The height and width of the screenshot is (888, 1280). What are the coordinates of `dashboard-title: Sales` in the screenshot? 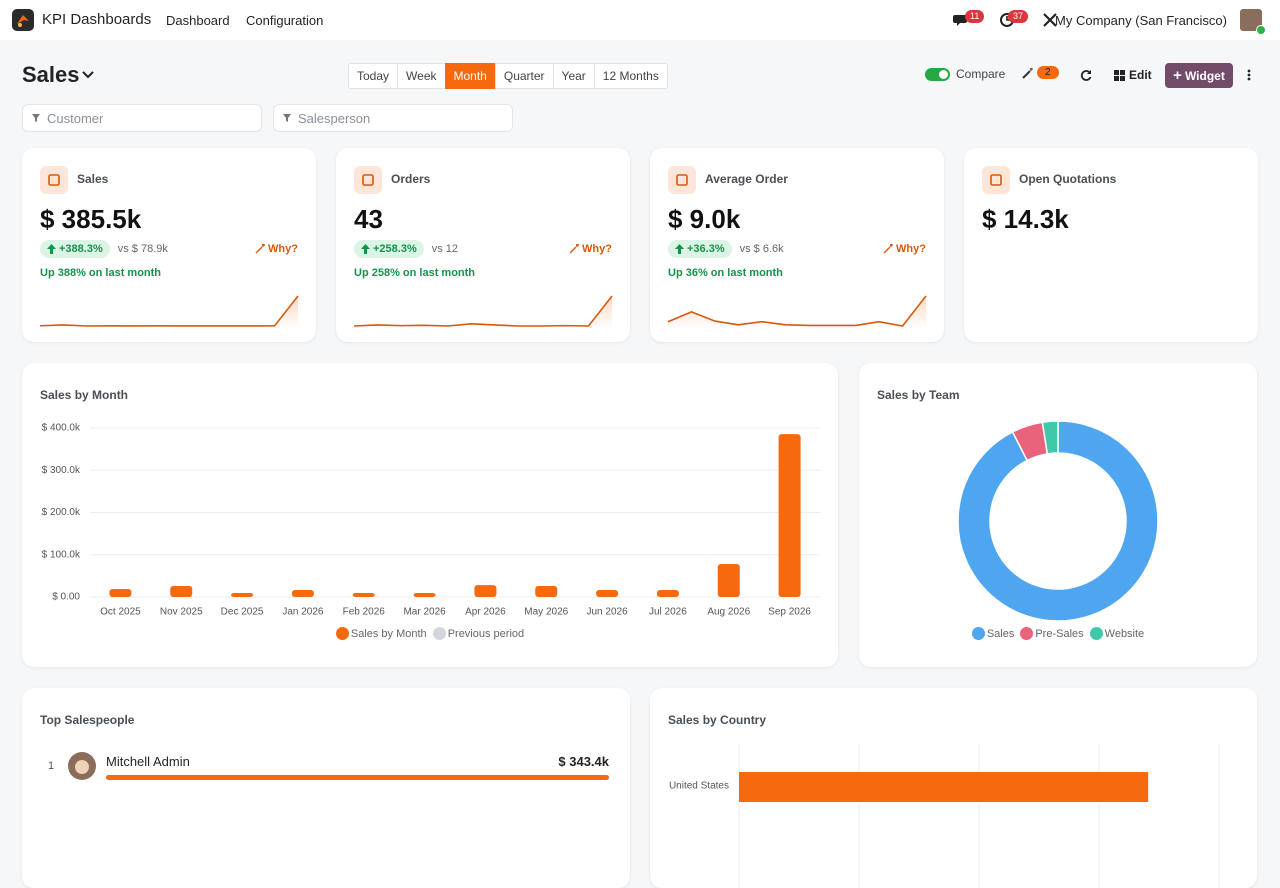 It's located at (51, 74).